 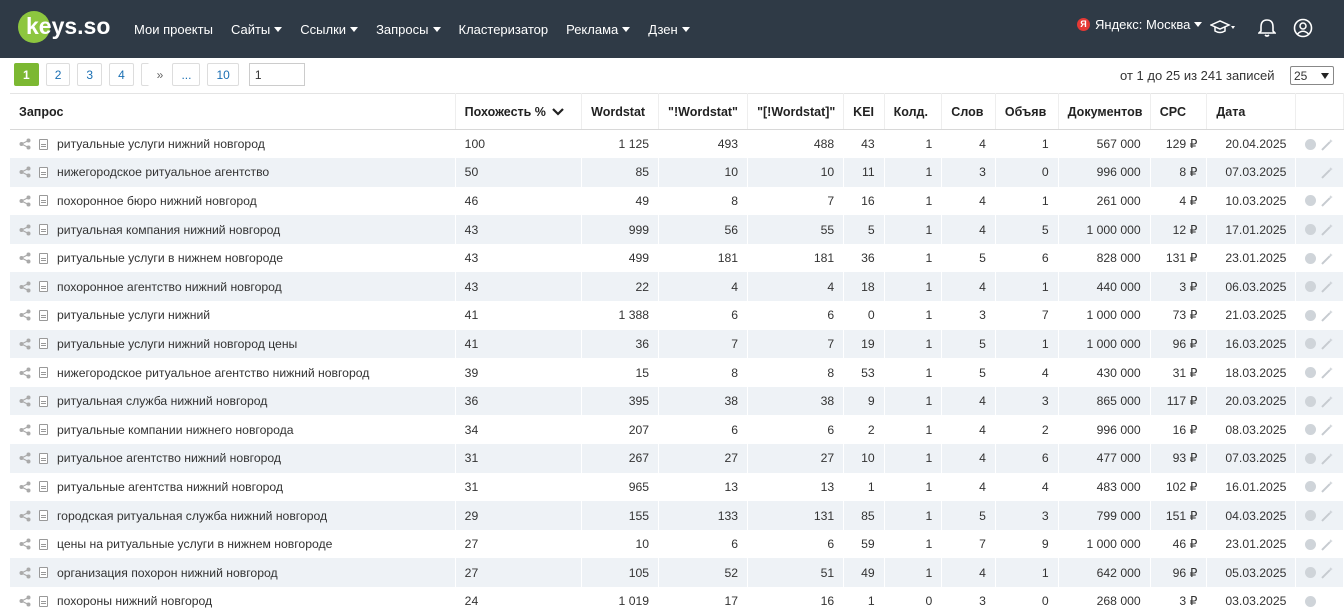 I want to click on account-button, so click(x=1303, y=28).